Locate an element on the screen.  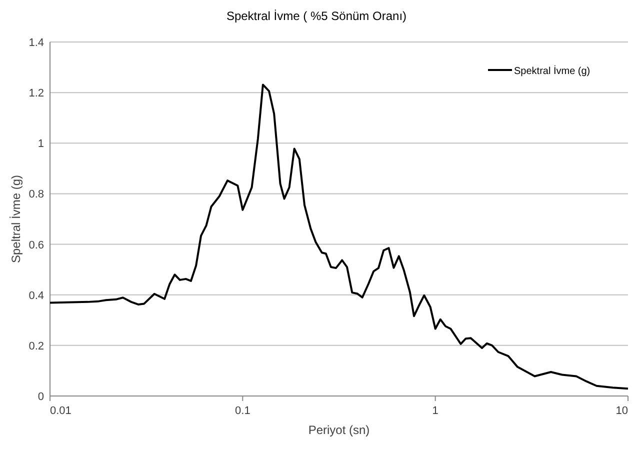
y-tick-label: 1.4 is located at coordinates (36, 43).